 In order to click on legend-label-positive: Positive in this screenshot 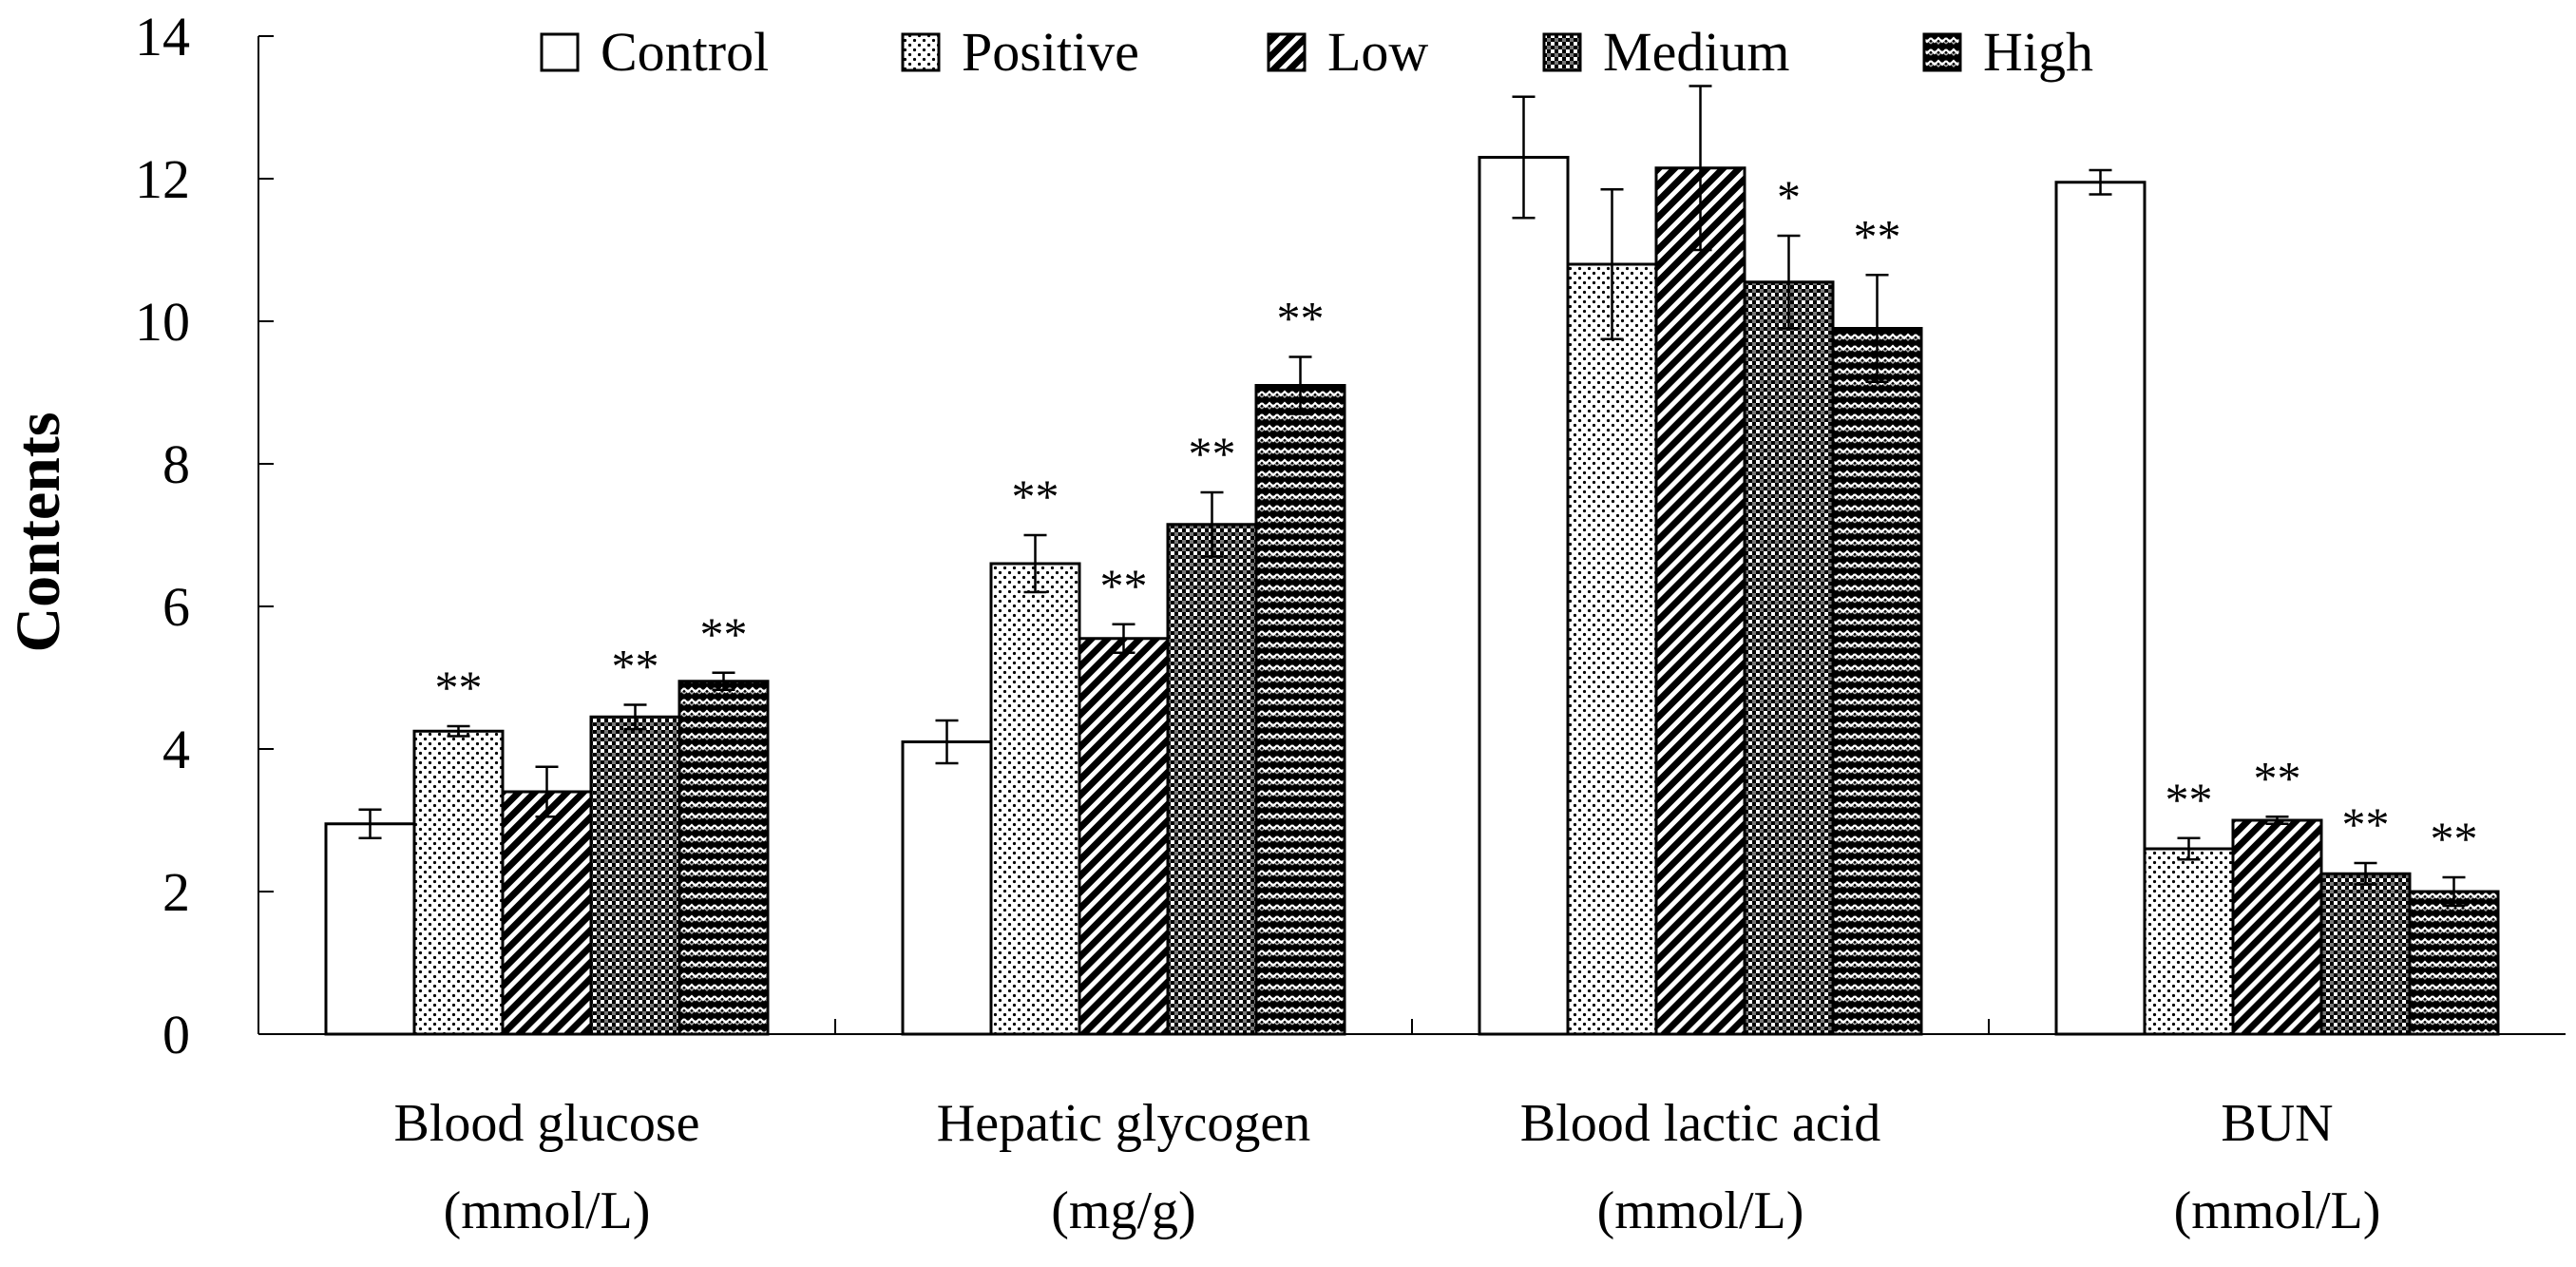, I will do `click(1050, 52)`.